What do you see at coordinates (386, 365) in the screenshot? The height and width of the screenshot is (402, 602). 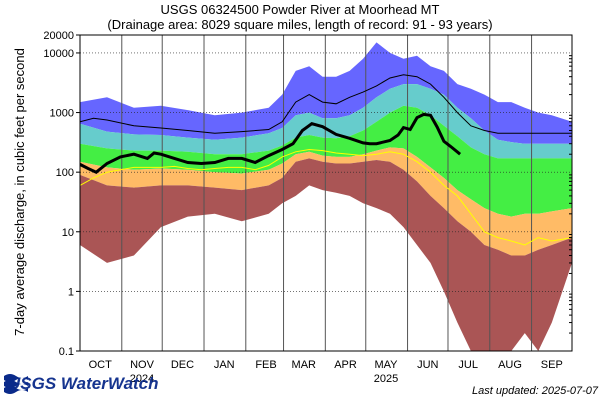 I see `x-tick-label: MAY` at bounding box center [386, 365].